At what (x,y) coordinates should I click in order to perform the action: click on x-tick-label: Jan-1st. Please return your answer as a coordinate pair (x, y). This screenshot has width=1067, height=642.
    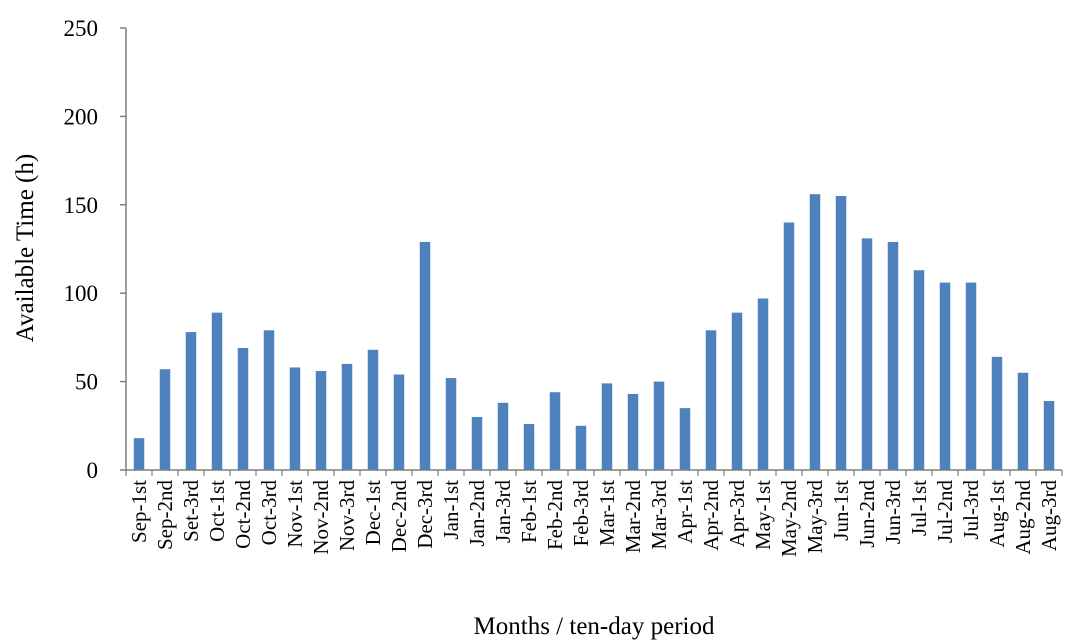
    Looking at the image, I should click on (451, 510).